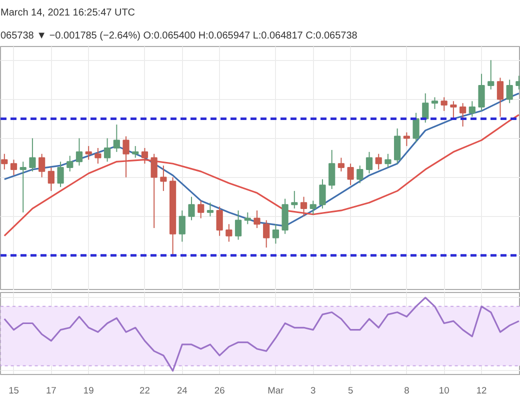 This screenshot has height=400, width=520. What do you see at coordinates (13, 391) in the screenshot?
I see `x-tick-label: 15` at bounding box center [13, 391].